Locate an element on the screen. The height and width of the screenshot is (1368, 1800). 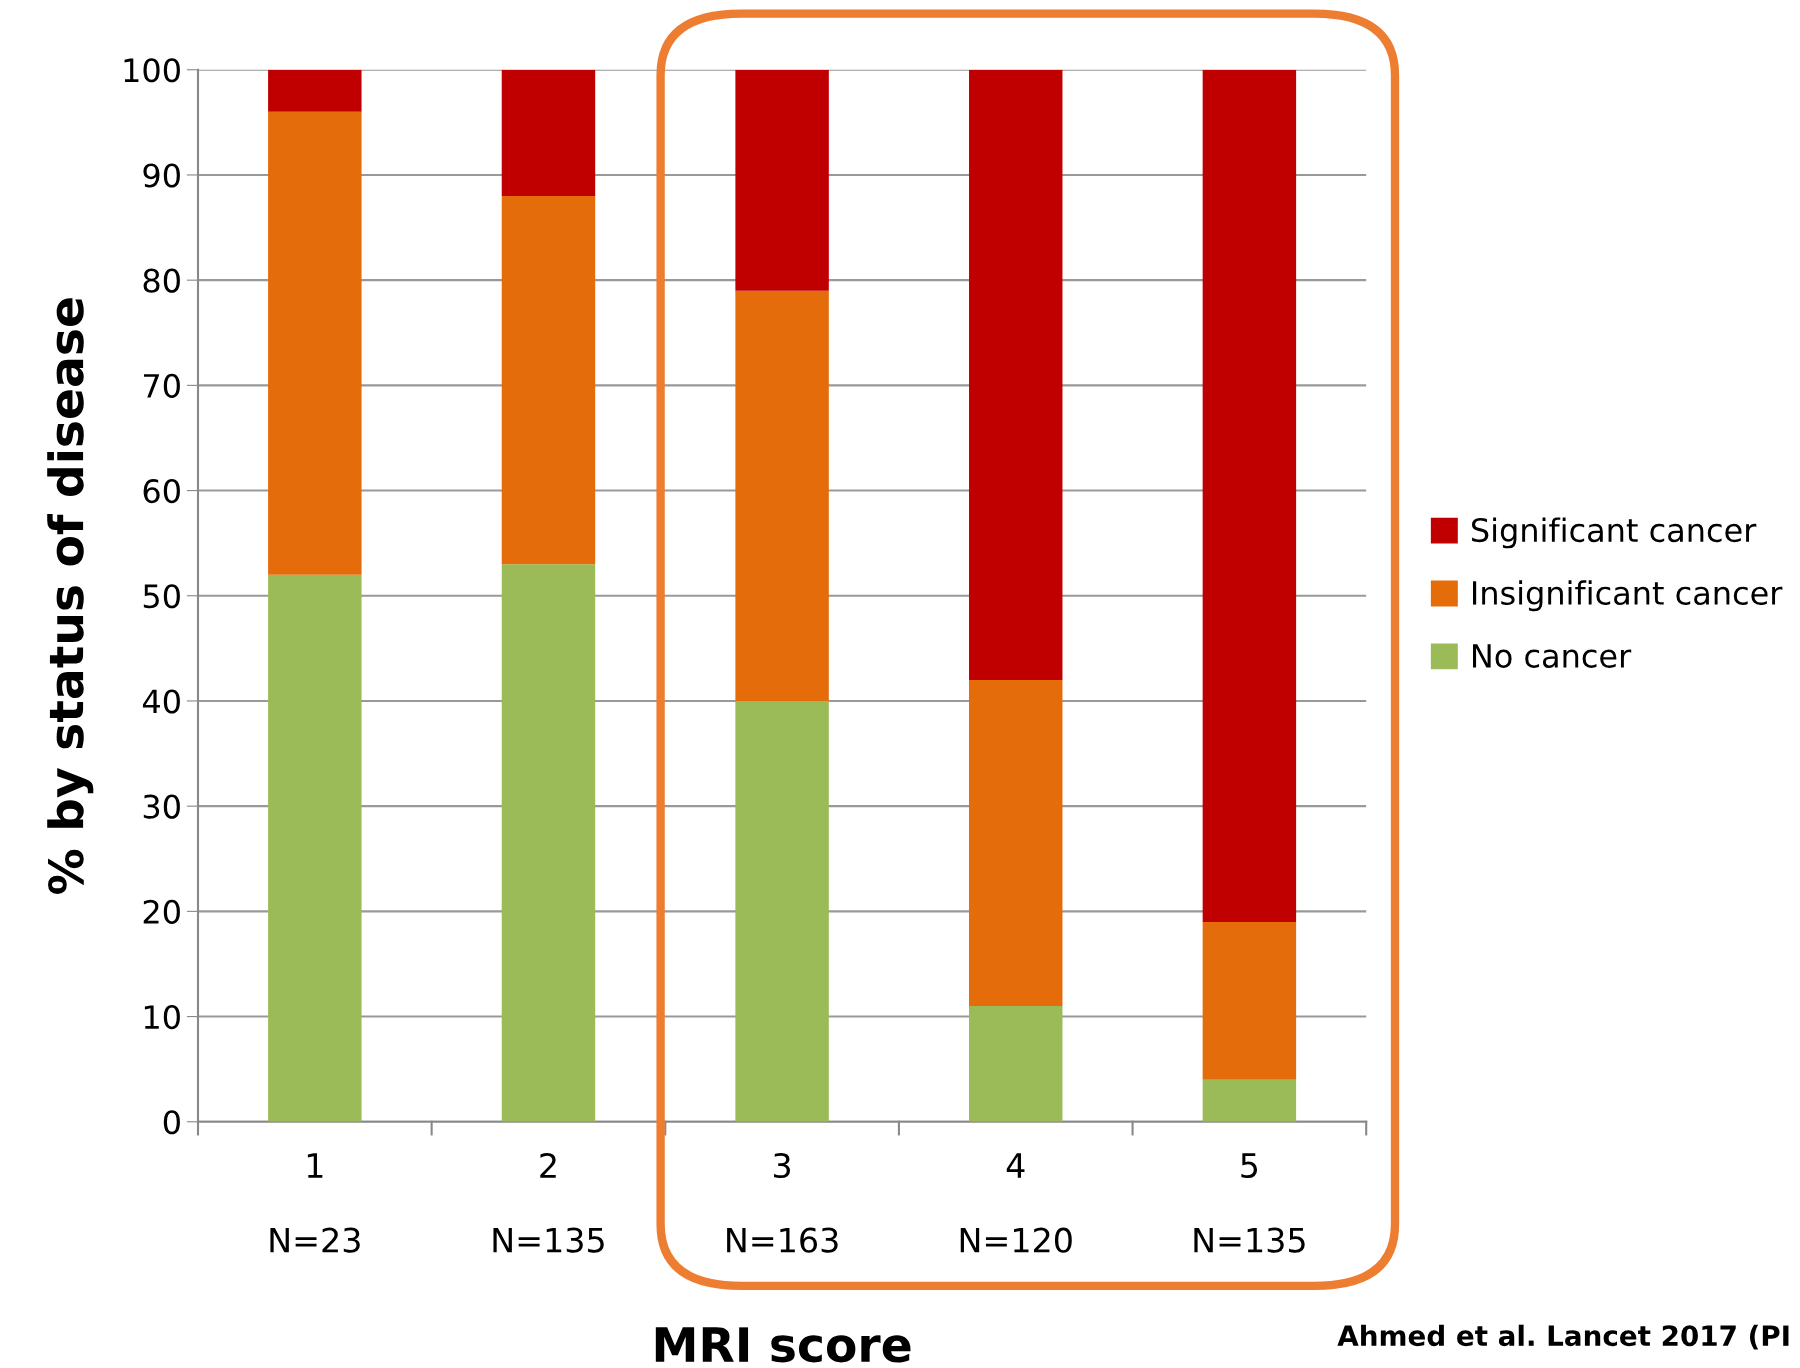
y-tick-label: 80 is located at coordinates (161, 280).